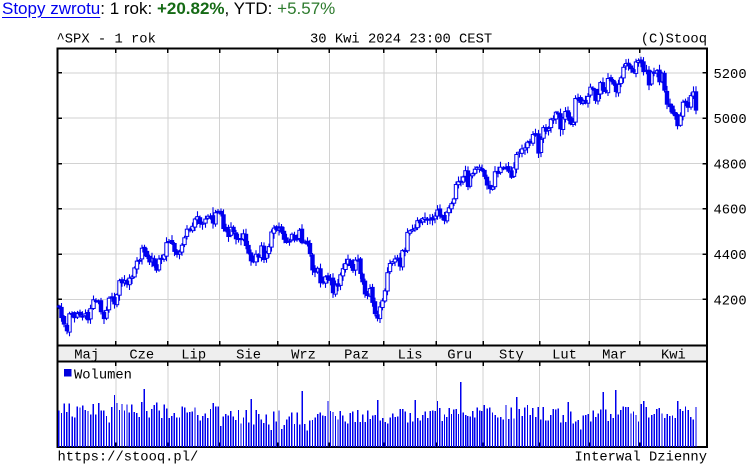  What do you see at coordinates (356, 355) in the screenshot?
I see `svg-text: Paz` at bounding box center [356, 355].